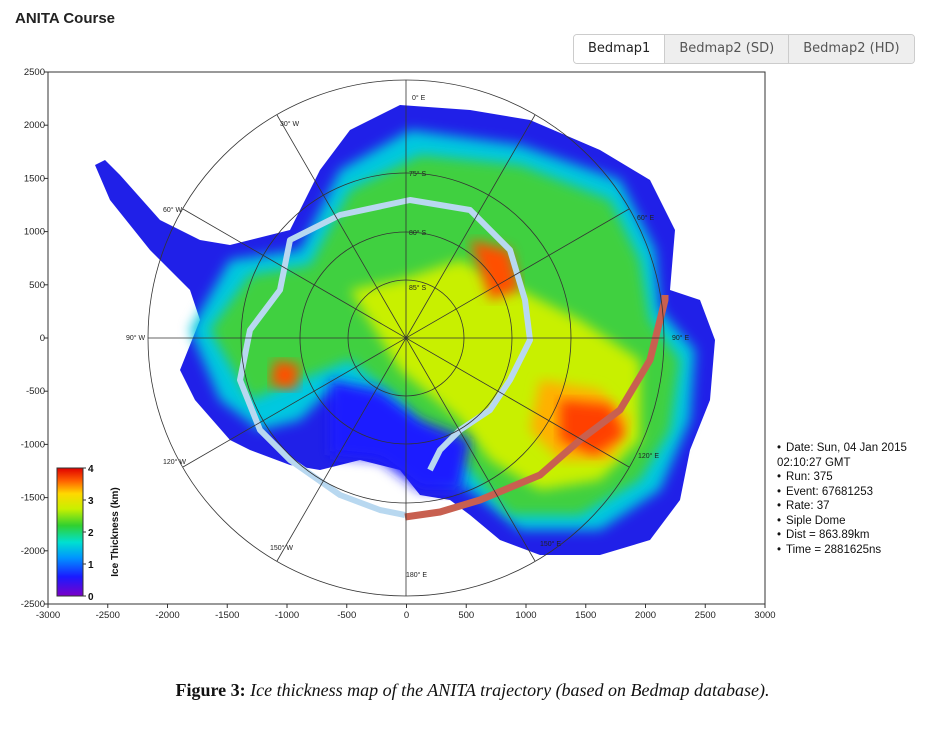  I want to click on x-tick-label: 2500, so click(705, 615).